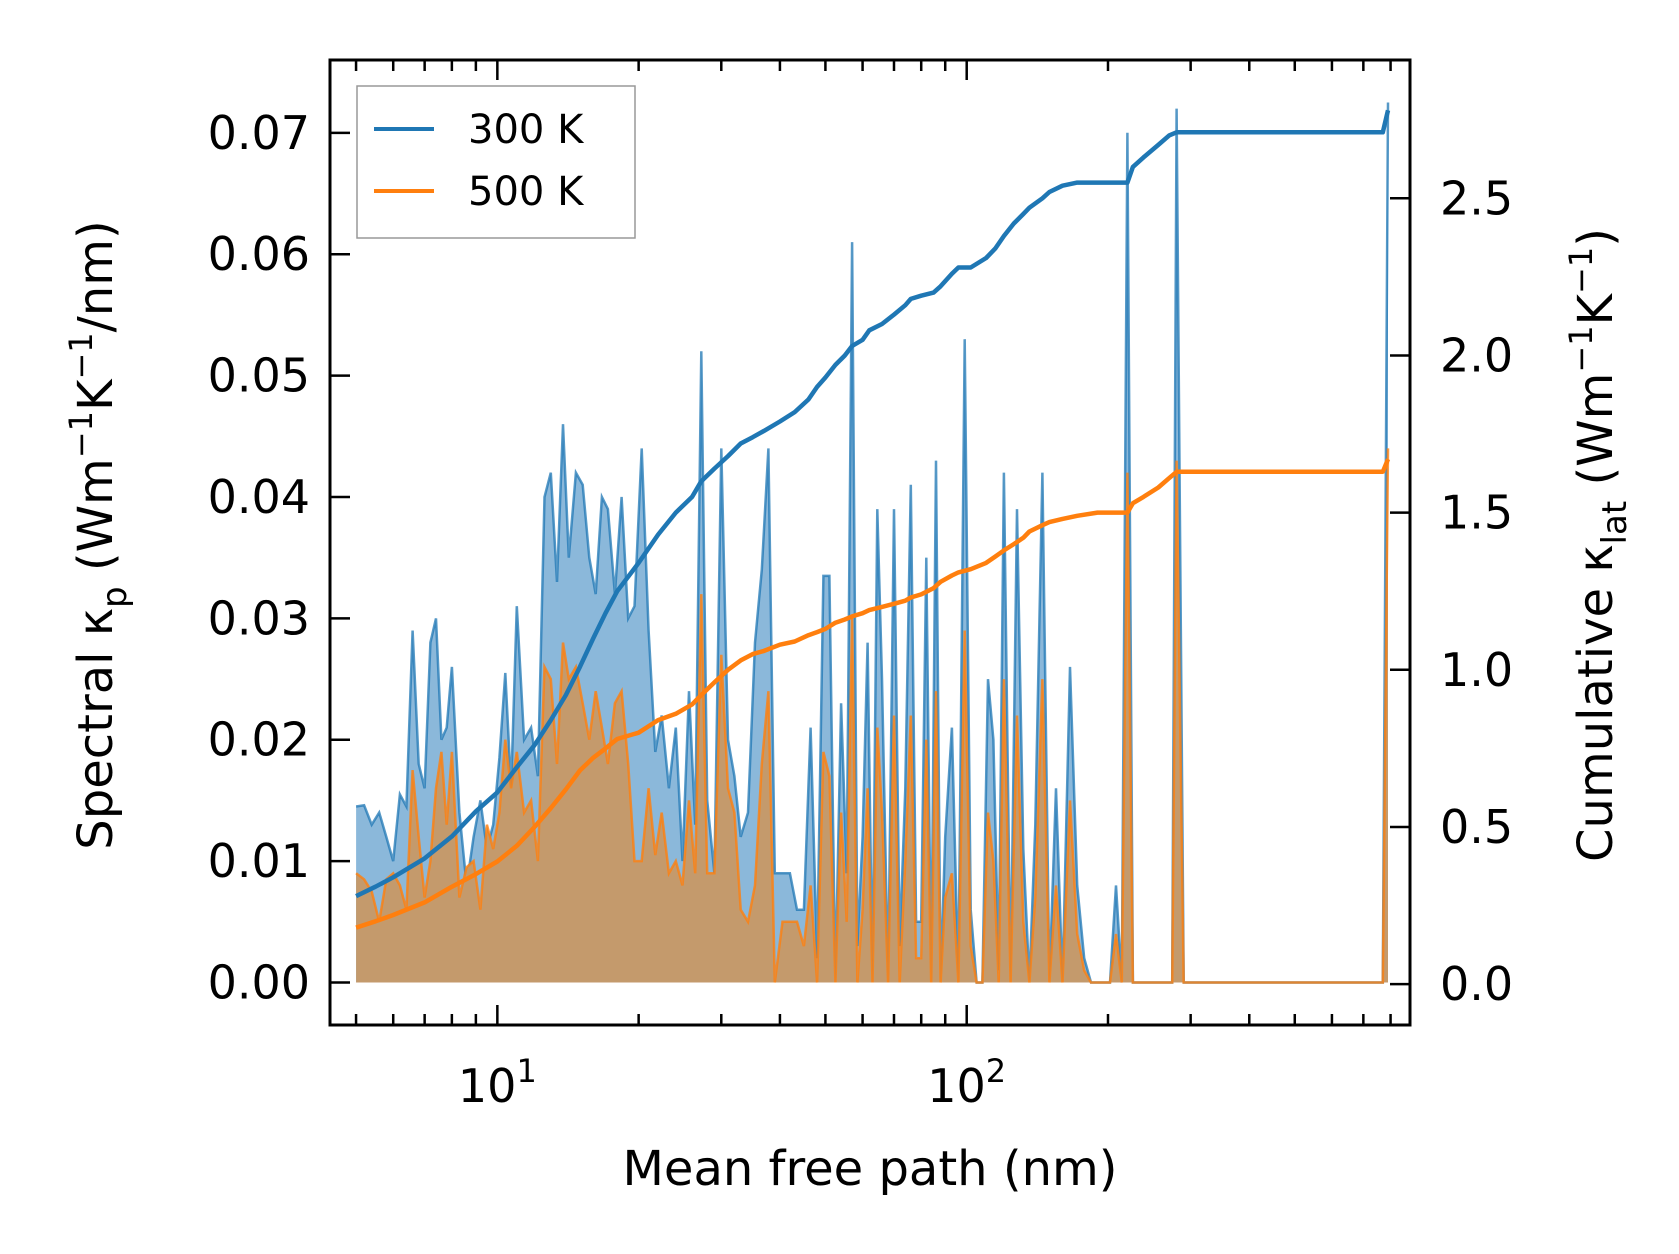 The height and width of the screenshot is (1254, 1679). I want to click on x-tick-label-100: 10², so click(966, 1082).